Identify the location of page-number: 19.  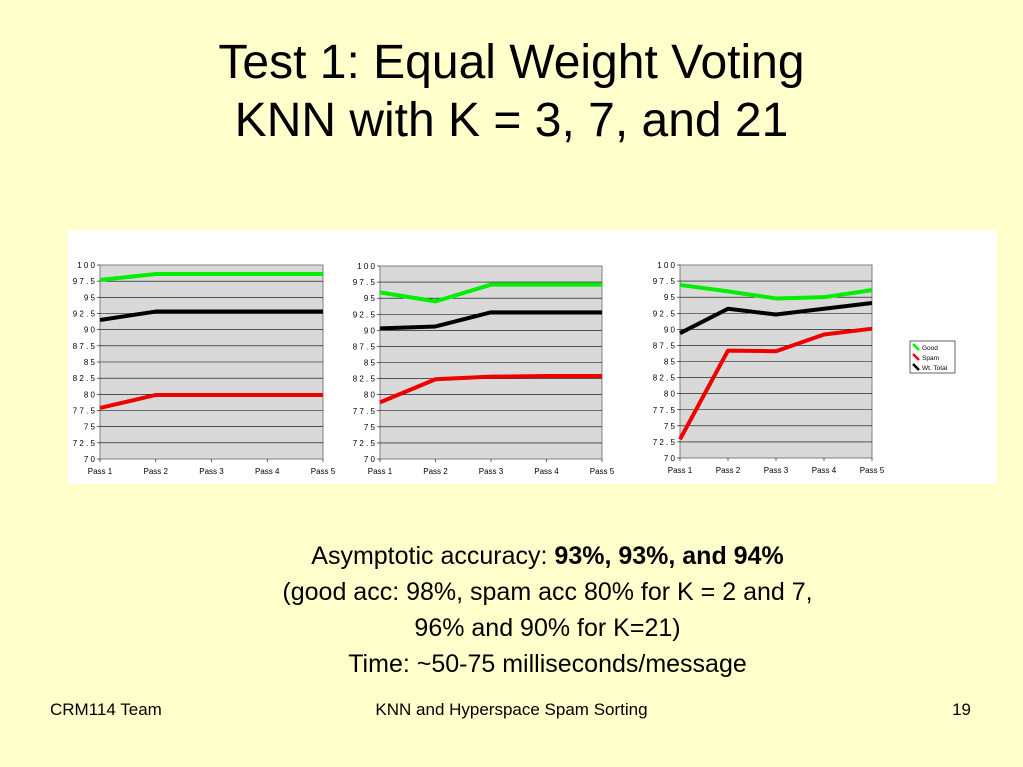
(961, 709).